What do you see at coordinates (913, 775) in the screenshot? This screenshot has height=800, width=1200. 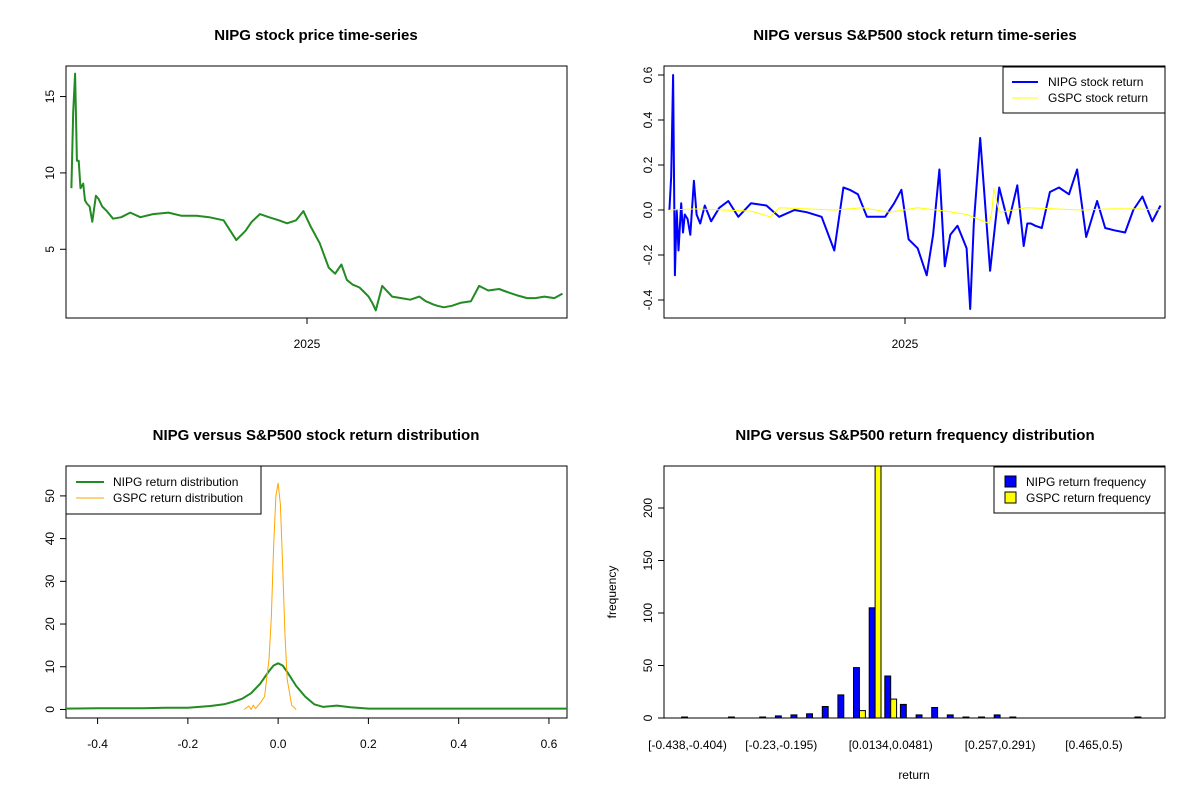 I see `x-axis-label: return` at bounding box center [913, 775].